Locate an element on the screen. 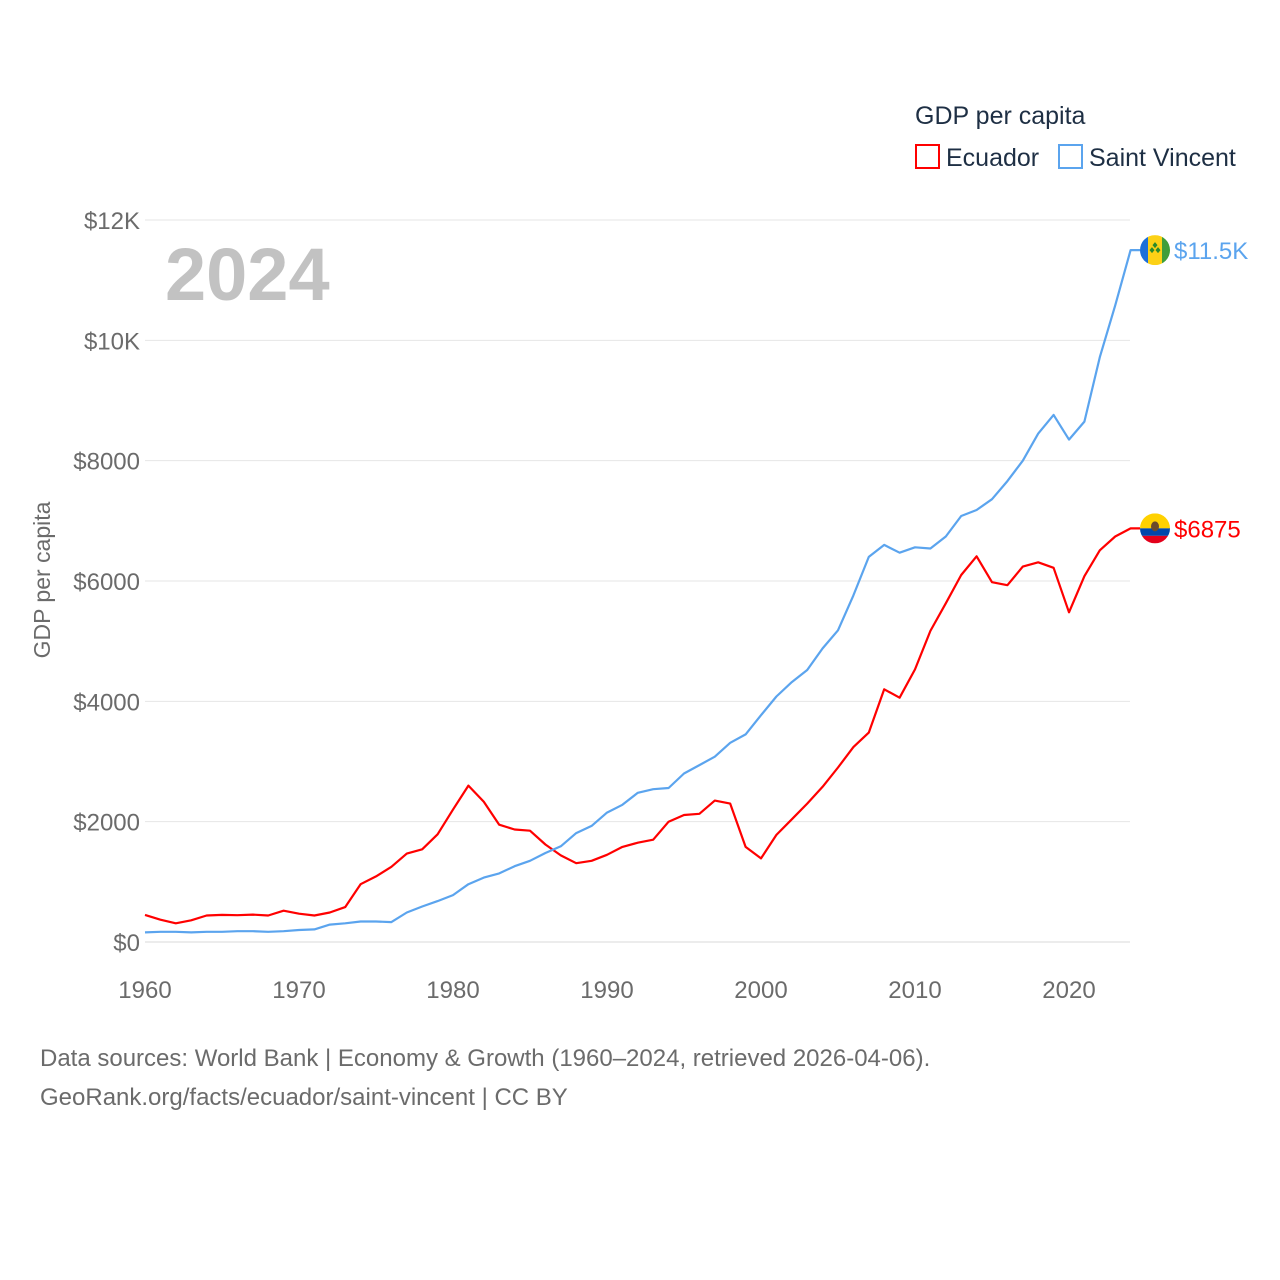 The height and width of the screenshot is (1280, 1280). x-tick-label: 2010 is located at coordinates (914, 990).